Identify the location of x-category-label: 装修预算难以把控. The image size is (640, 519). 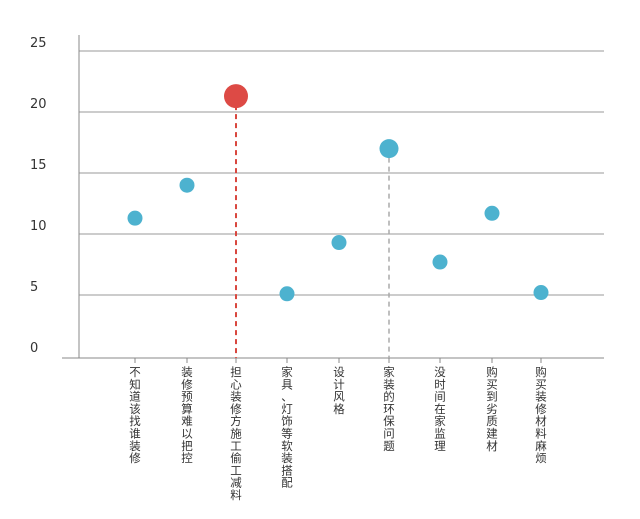
(187, 415).